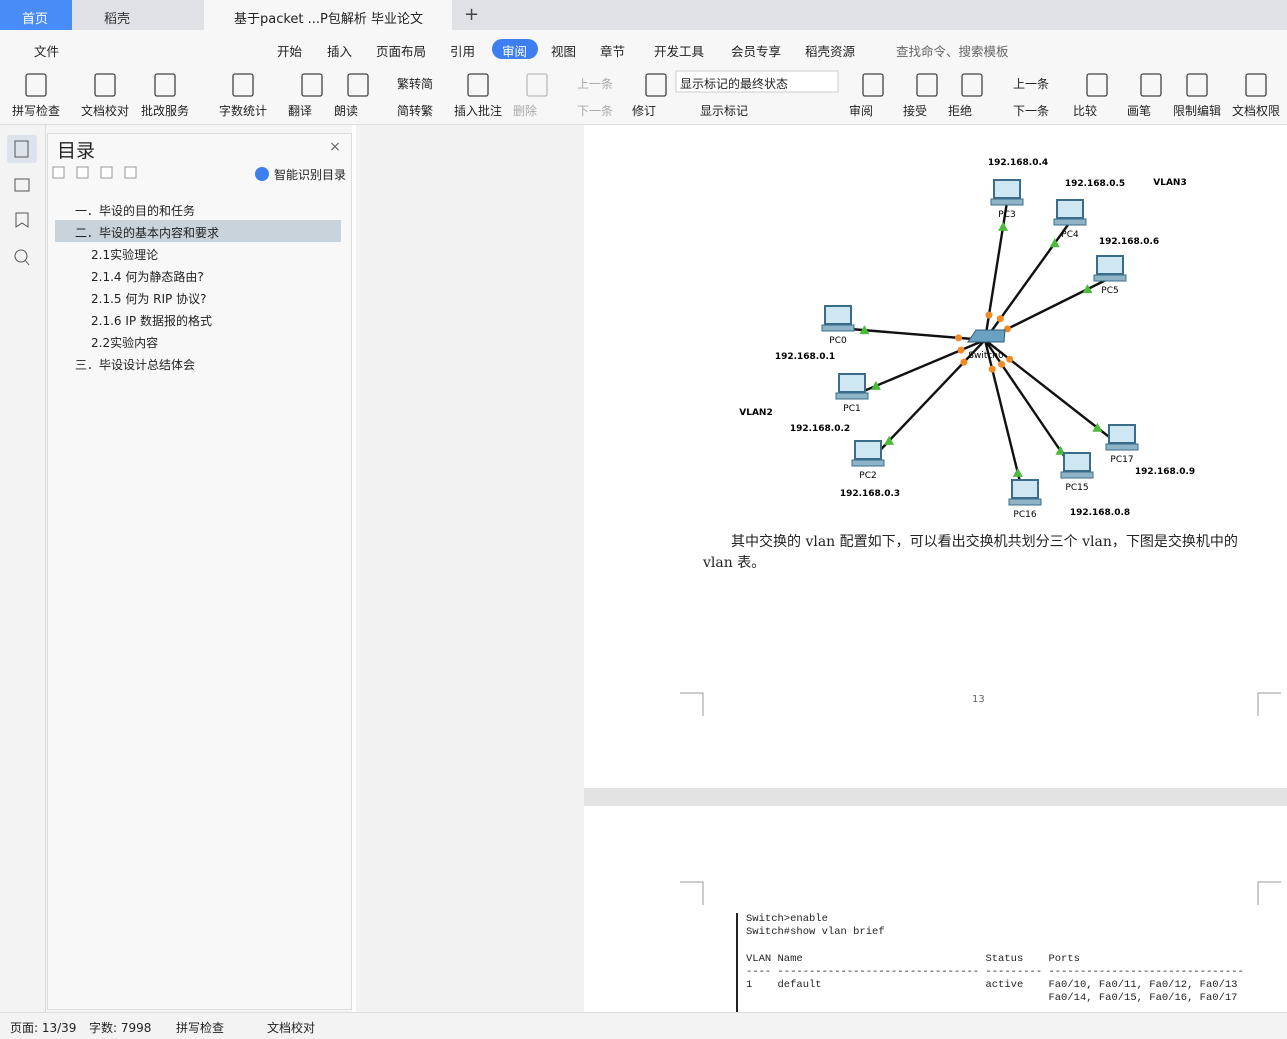 Image resolution: width=1287 pixels, height=1039 pixels. I want to click on toc-selected, so click(198, 231).